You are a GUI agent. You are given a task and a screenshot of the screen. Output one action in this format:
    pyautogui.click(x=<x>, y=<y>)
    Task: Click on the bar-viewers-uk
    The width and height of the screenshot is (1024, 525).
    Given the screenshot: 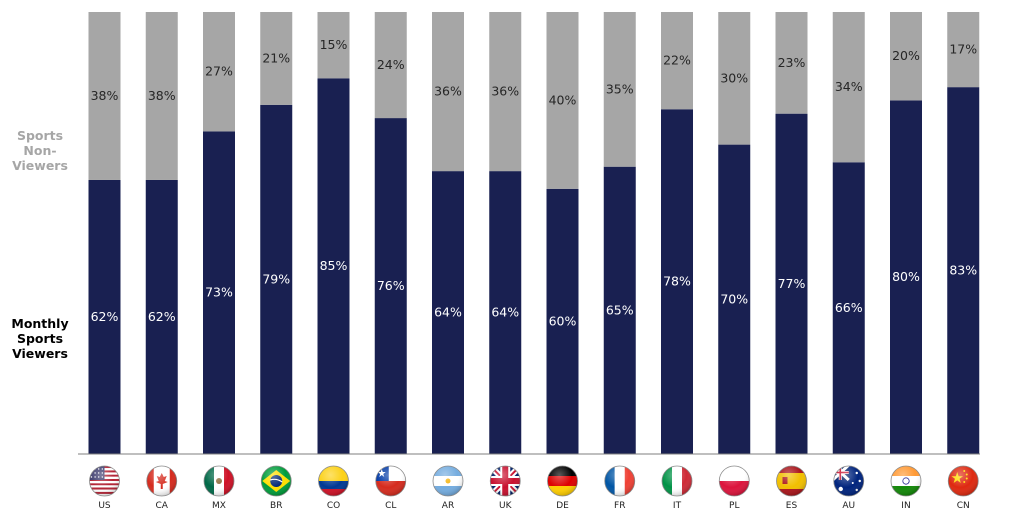 What is the action you would take?
    pyautogui.click(x=505, y=312)
    